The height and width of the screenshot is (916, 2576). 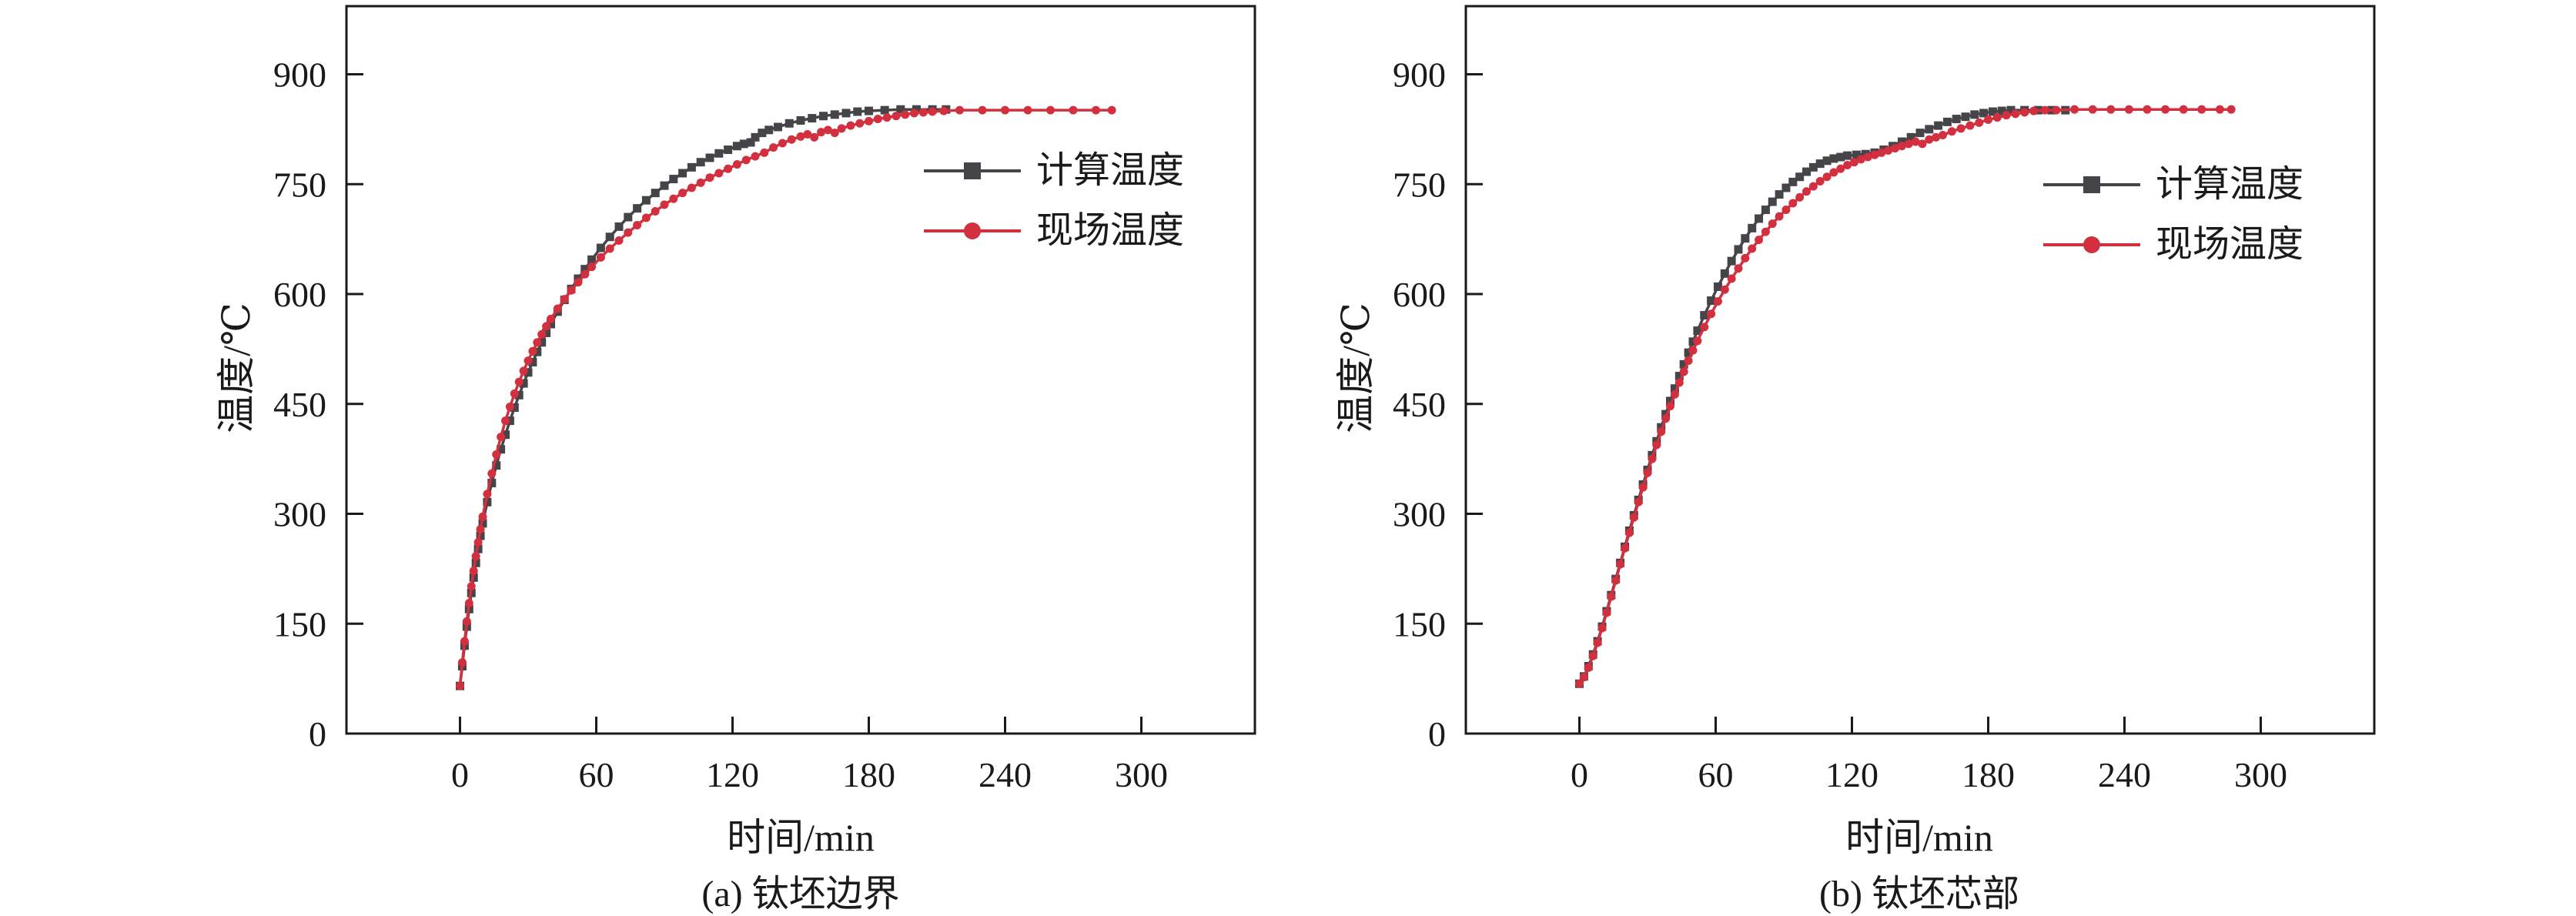 What do you see at coordinates (1110, 170) in the screenshot?
I see `legend-label-calculated-a: 计算温度` at bounding box center [1110, 170].